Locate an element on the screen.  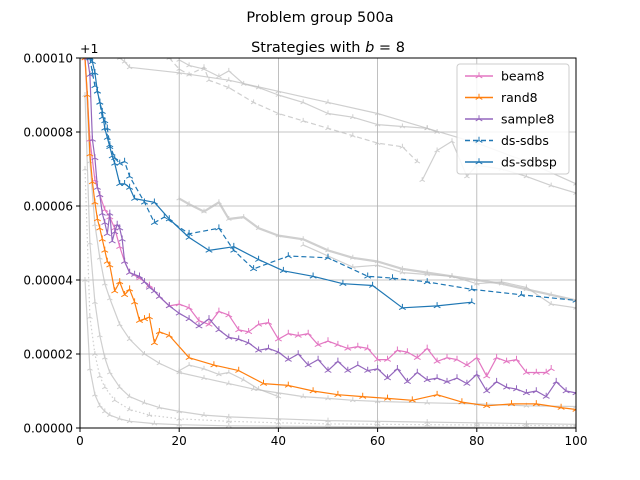
background-series-9-point is located at coordinates (179, 424).